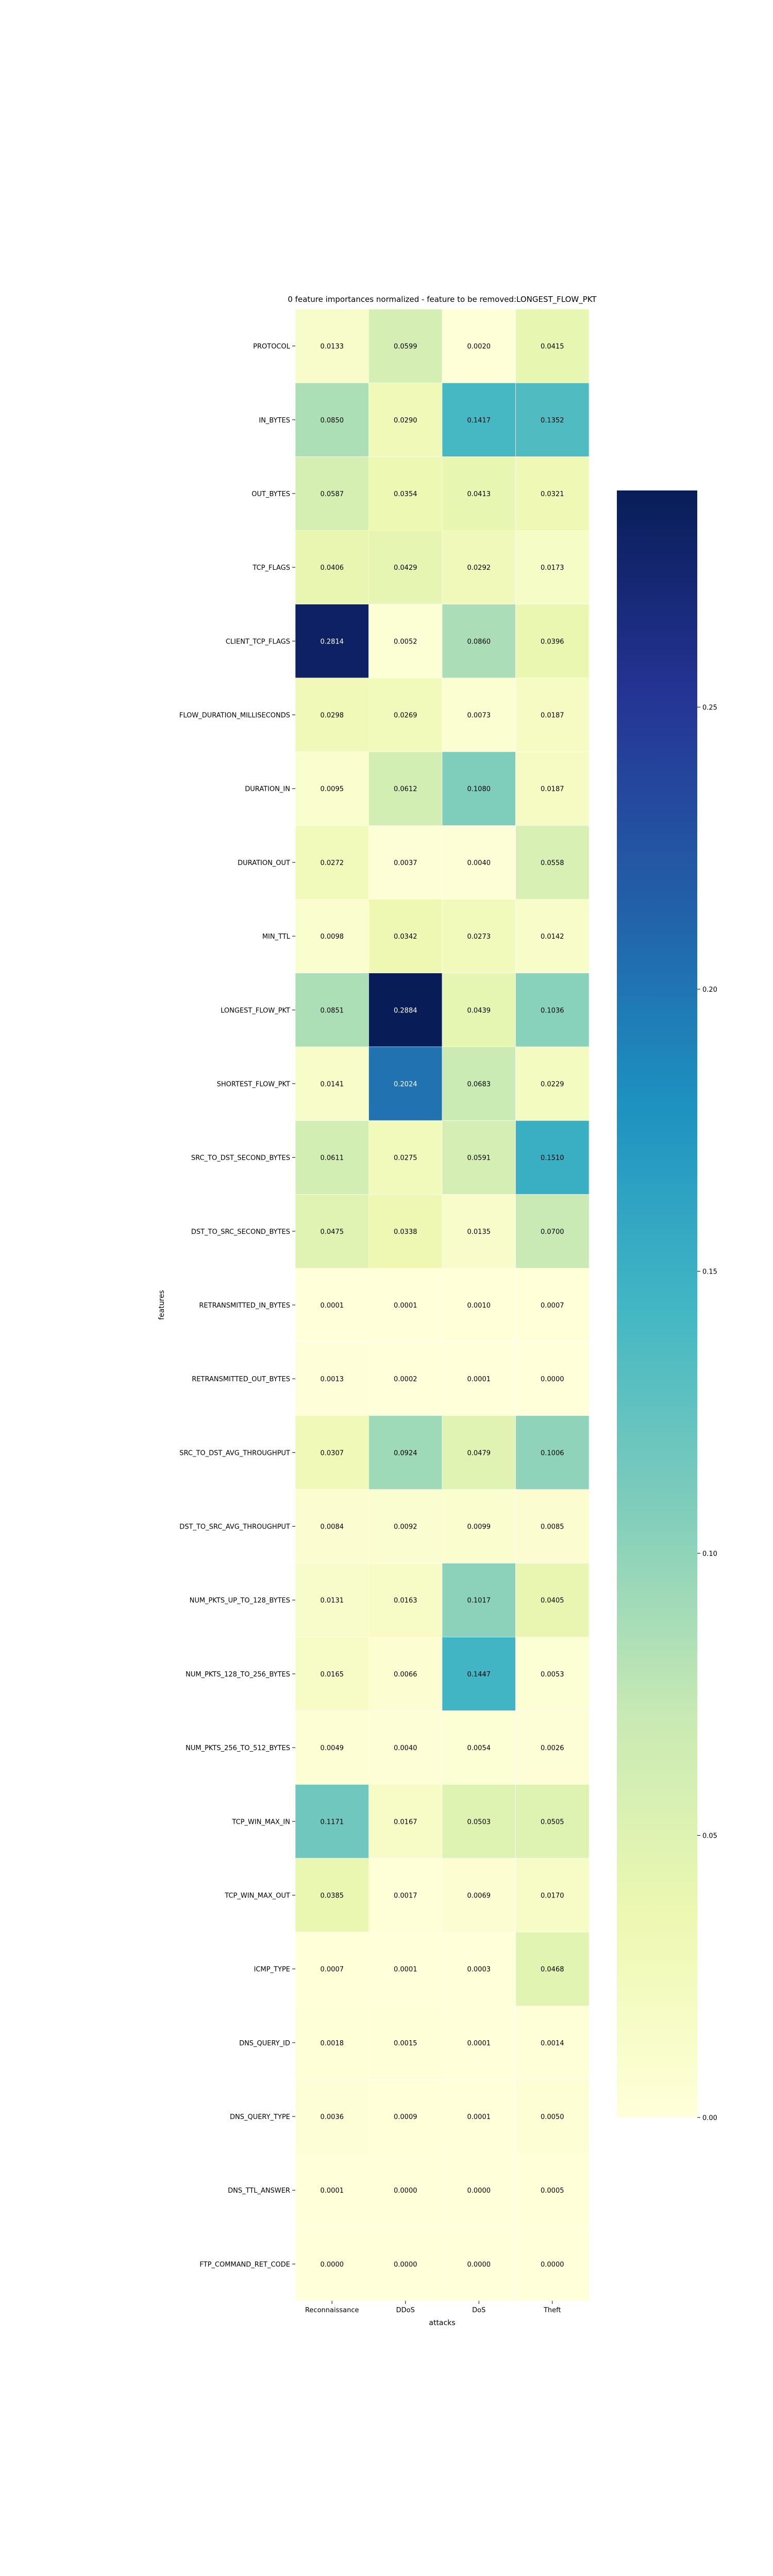 The width and height of the screenshot is (773, 2576). What do you see at coordinates (442, 2323) in the screenshot?
I see `x-axis-label: attacks` at bounding box center [442, 2323].